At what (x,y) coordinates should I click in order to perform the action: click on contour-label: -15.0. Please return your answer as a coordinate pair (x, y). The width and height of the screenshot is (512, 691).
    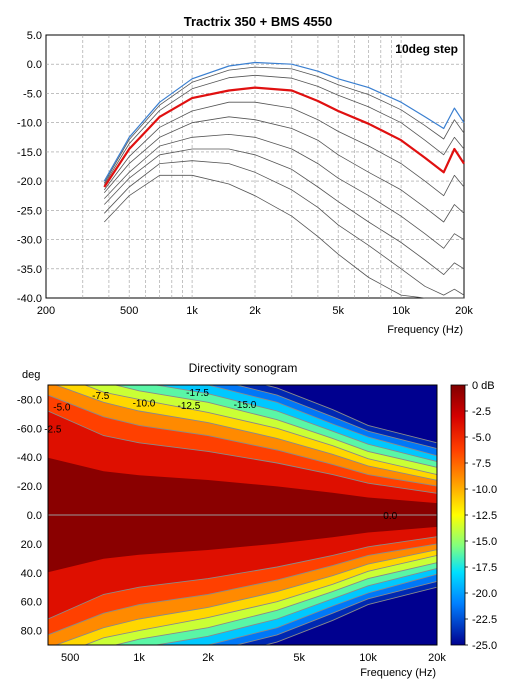
    Looking at the image, I should click on (245, 405).